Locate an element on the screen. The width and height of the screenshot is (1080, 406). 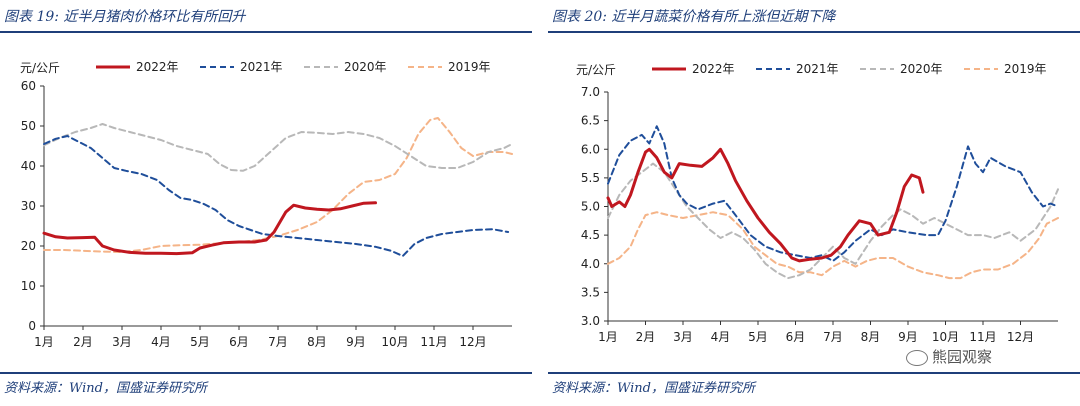
y-tick-label: 6.5 is located at coordinates (590, 121).